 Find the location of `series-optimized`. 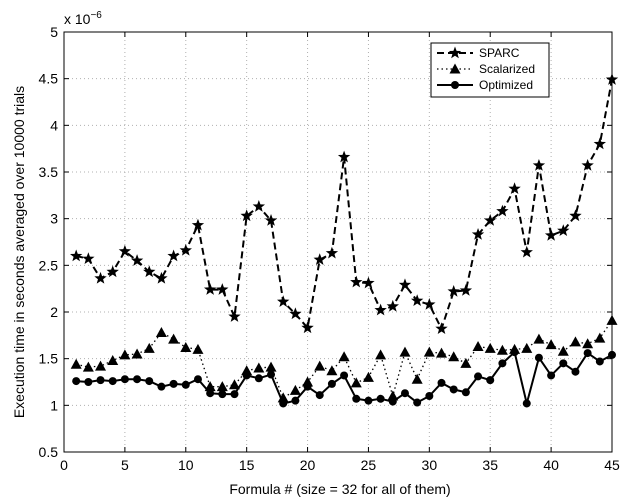

series-optimized is located at coordinates (344, 378).